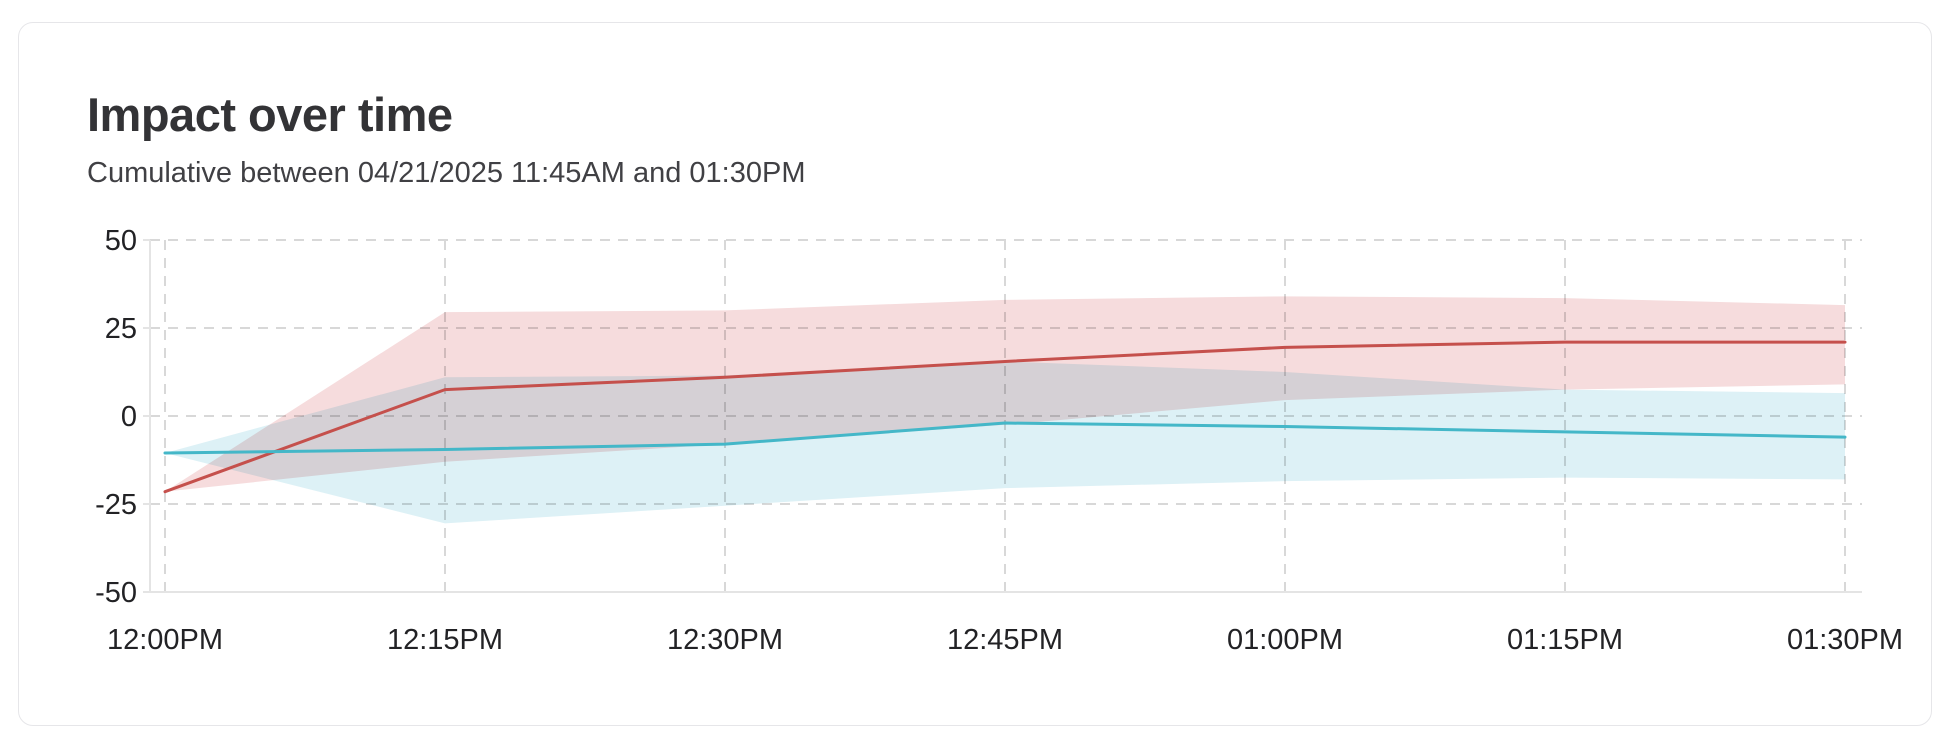 This screenshot has height=748, width=1952. I want to click on x-tick-label: 12:45PM, so click(1005, 640).